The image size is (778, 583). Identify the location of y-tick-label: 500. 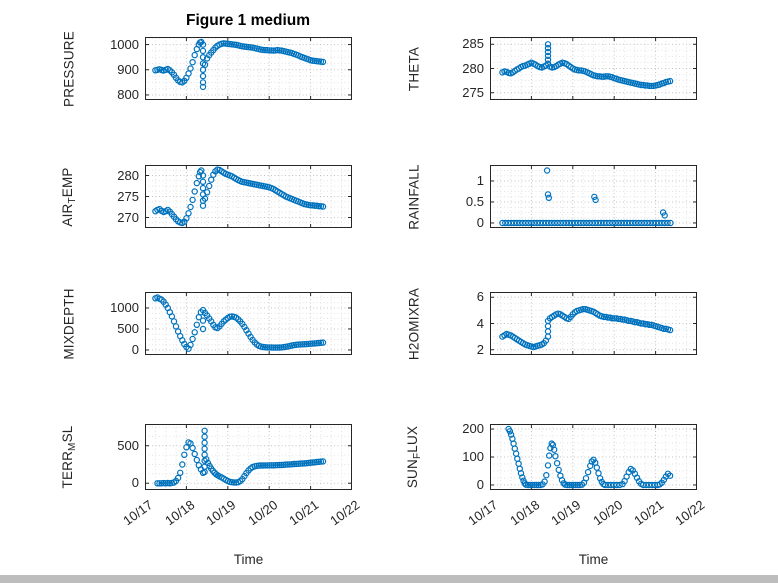
(128, 328).